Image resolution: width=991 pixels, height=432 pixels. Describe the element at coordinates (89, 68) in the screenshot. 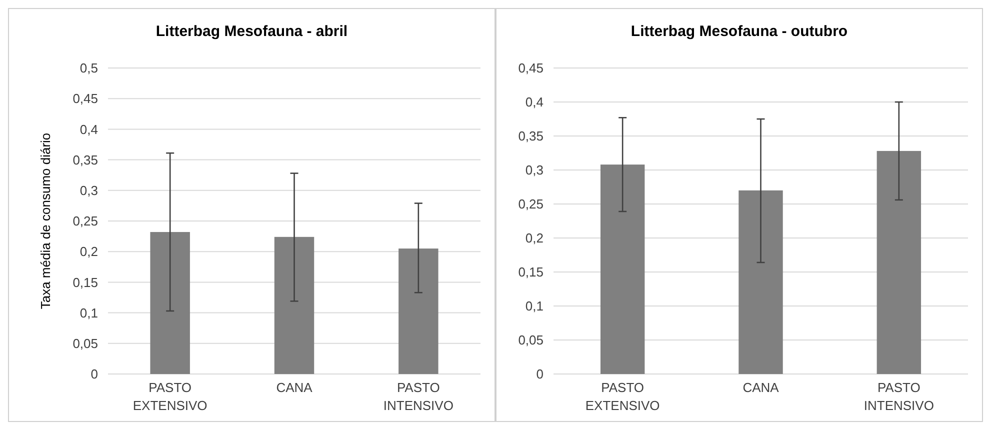

I see `y-tick-label: 0,5` at that location.